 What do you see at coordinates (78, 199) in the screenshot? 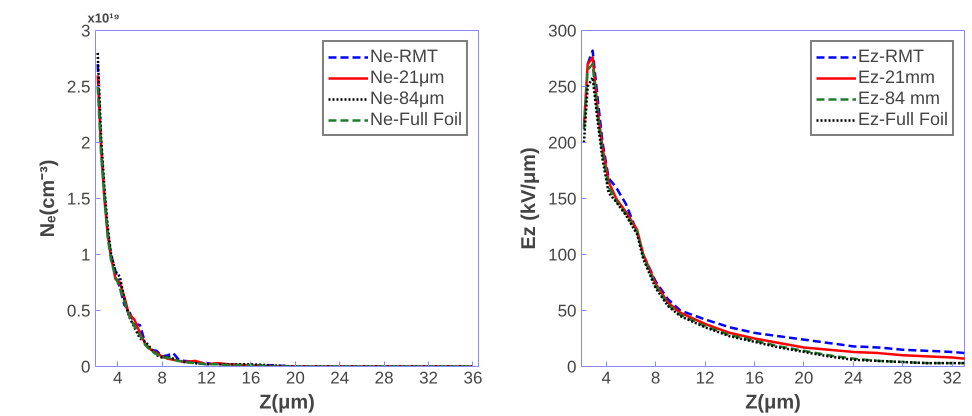
I see `y-tick-label: 1.5` at bounding box center [78, 199].